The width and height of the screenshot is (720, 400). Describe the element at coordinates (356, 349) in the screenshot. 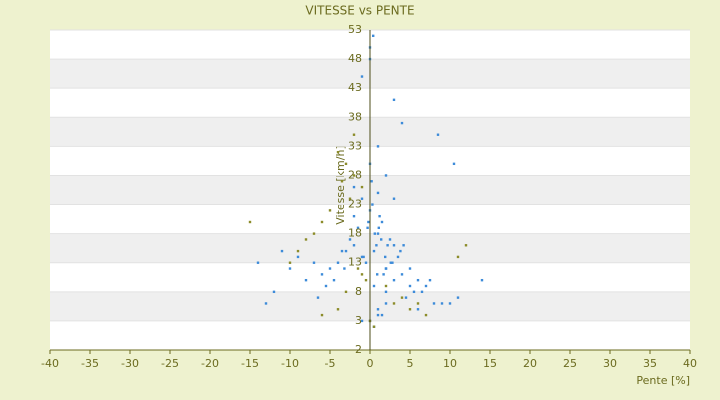

I see `y-tick-label: -2` at that location.